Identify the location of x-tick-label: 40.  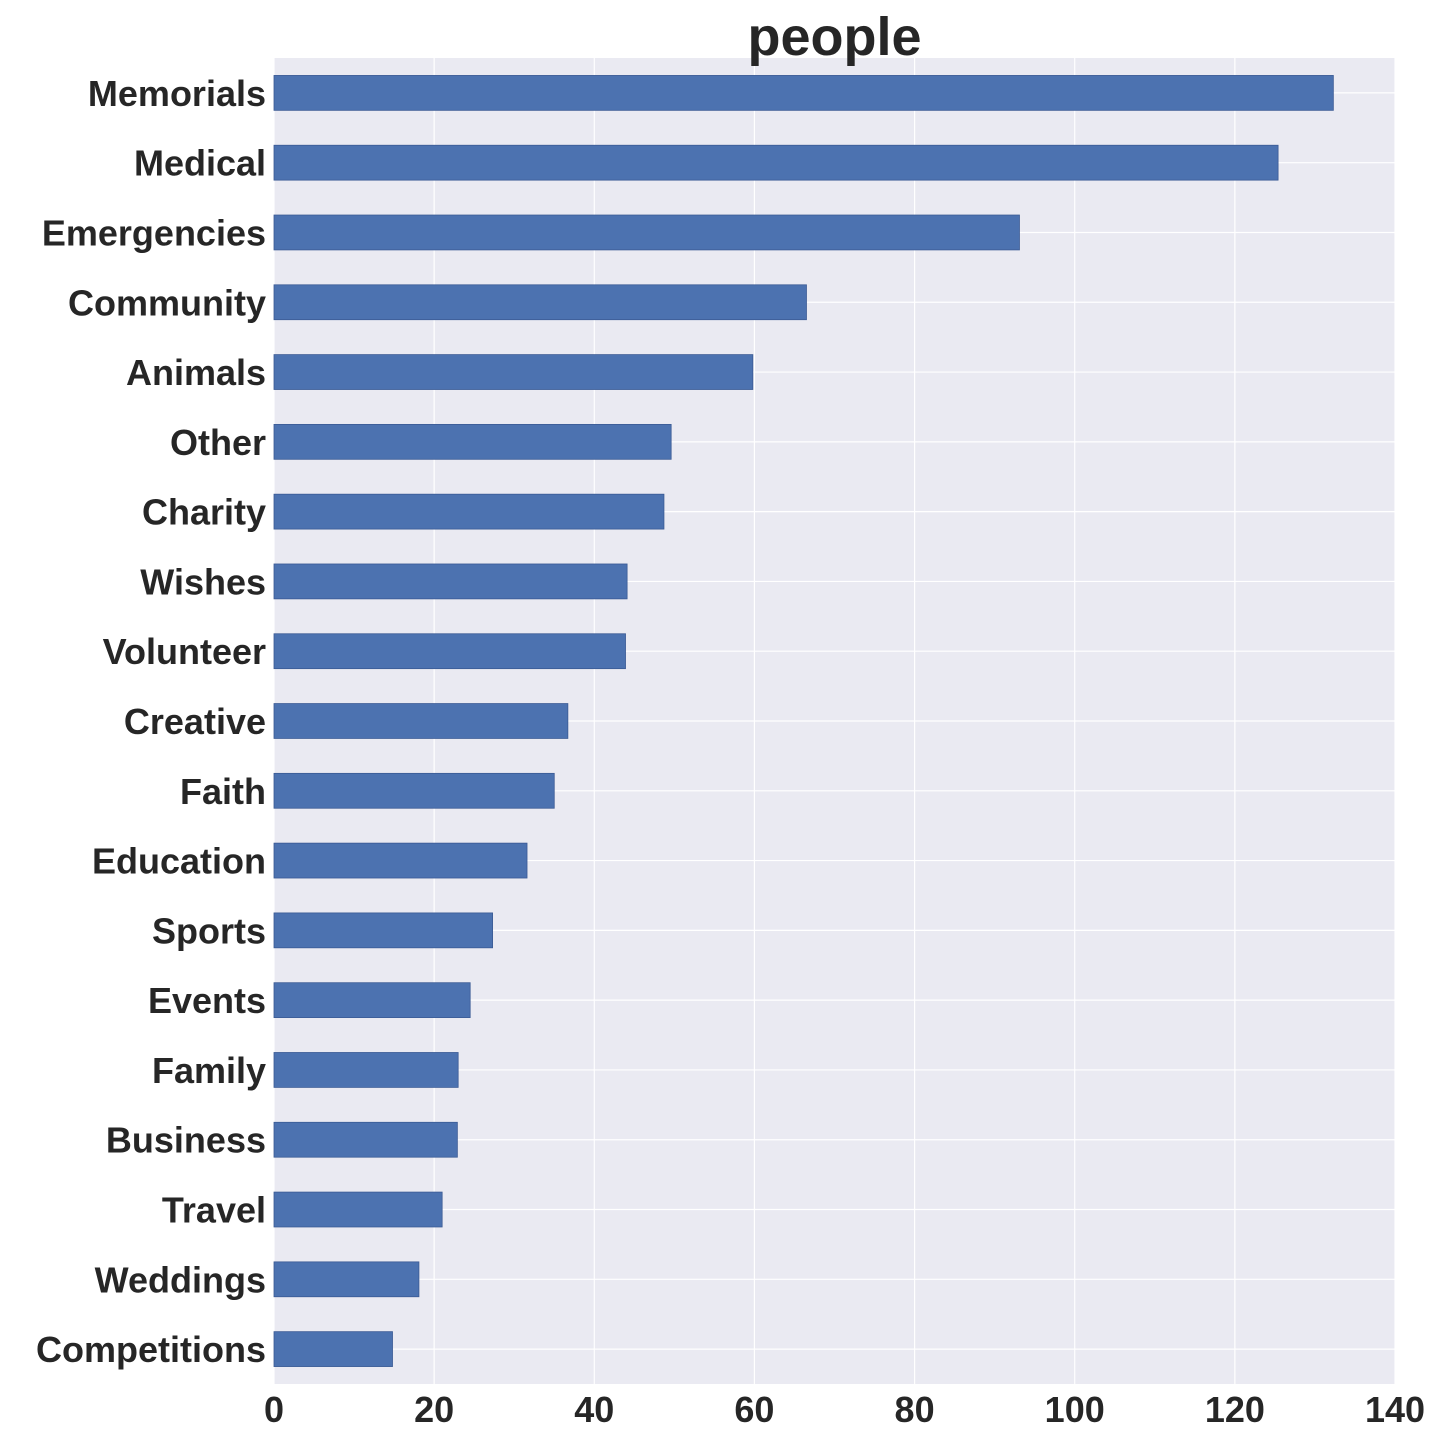
(594, 1409).